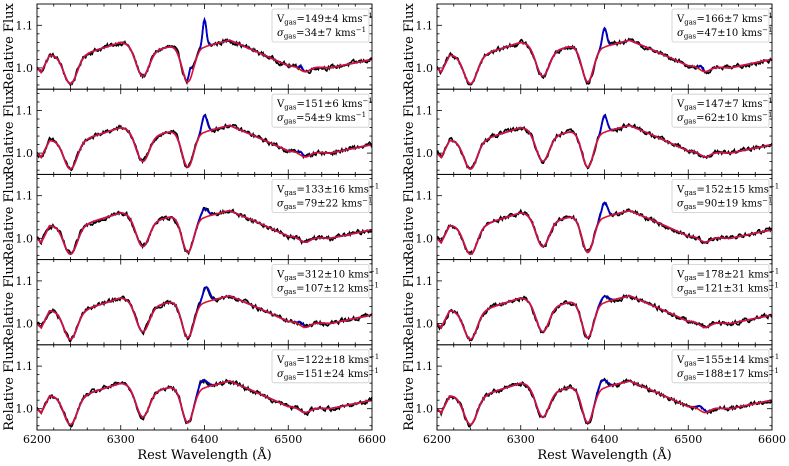  I want to click on gas-dispersion-label: σgas=90±19 kms−1, so click(724, 203).